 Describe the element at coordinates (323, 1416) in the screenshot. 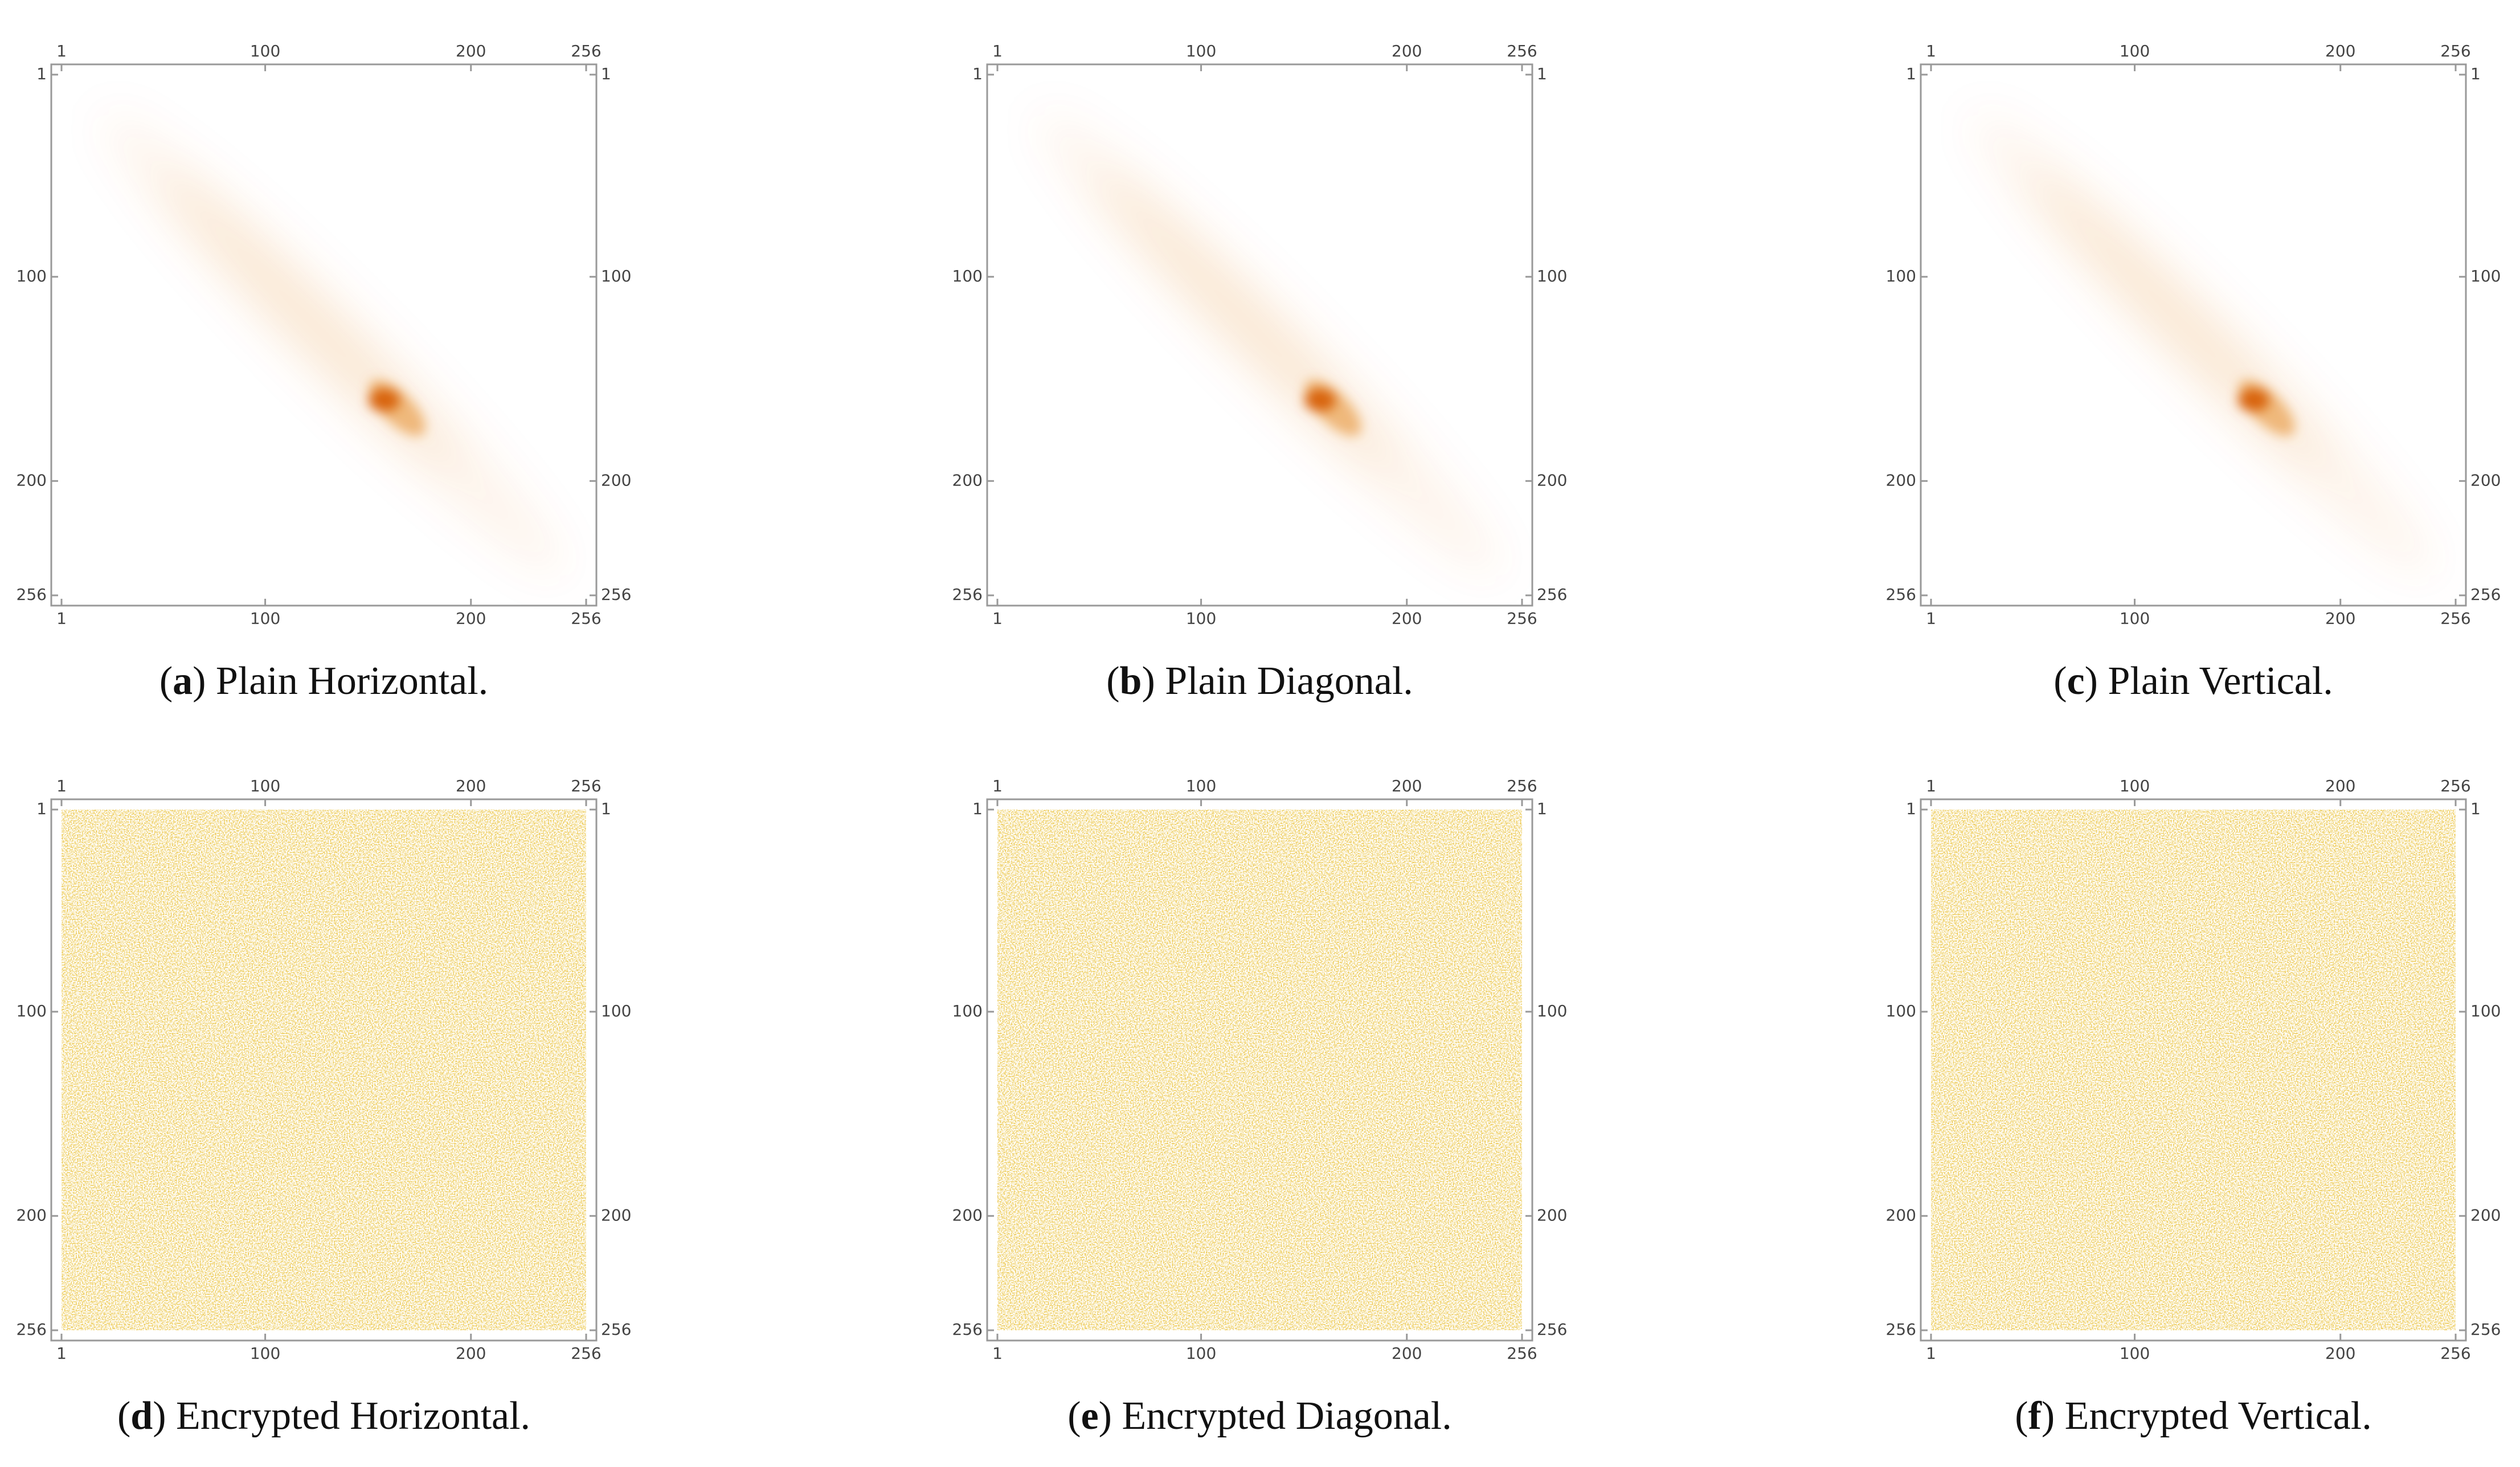

I see `caption: (d) Encrypted Horizontal.` at that location.